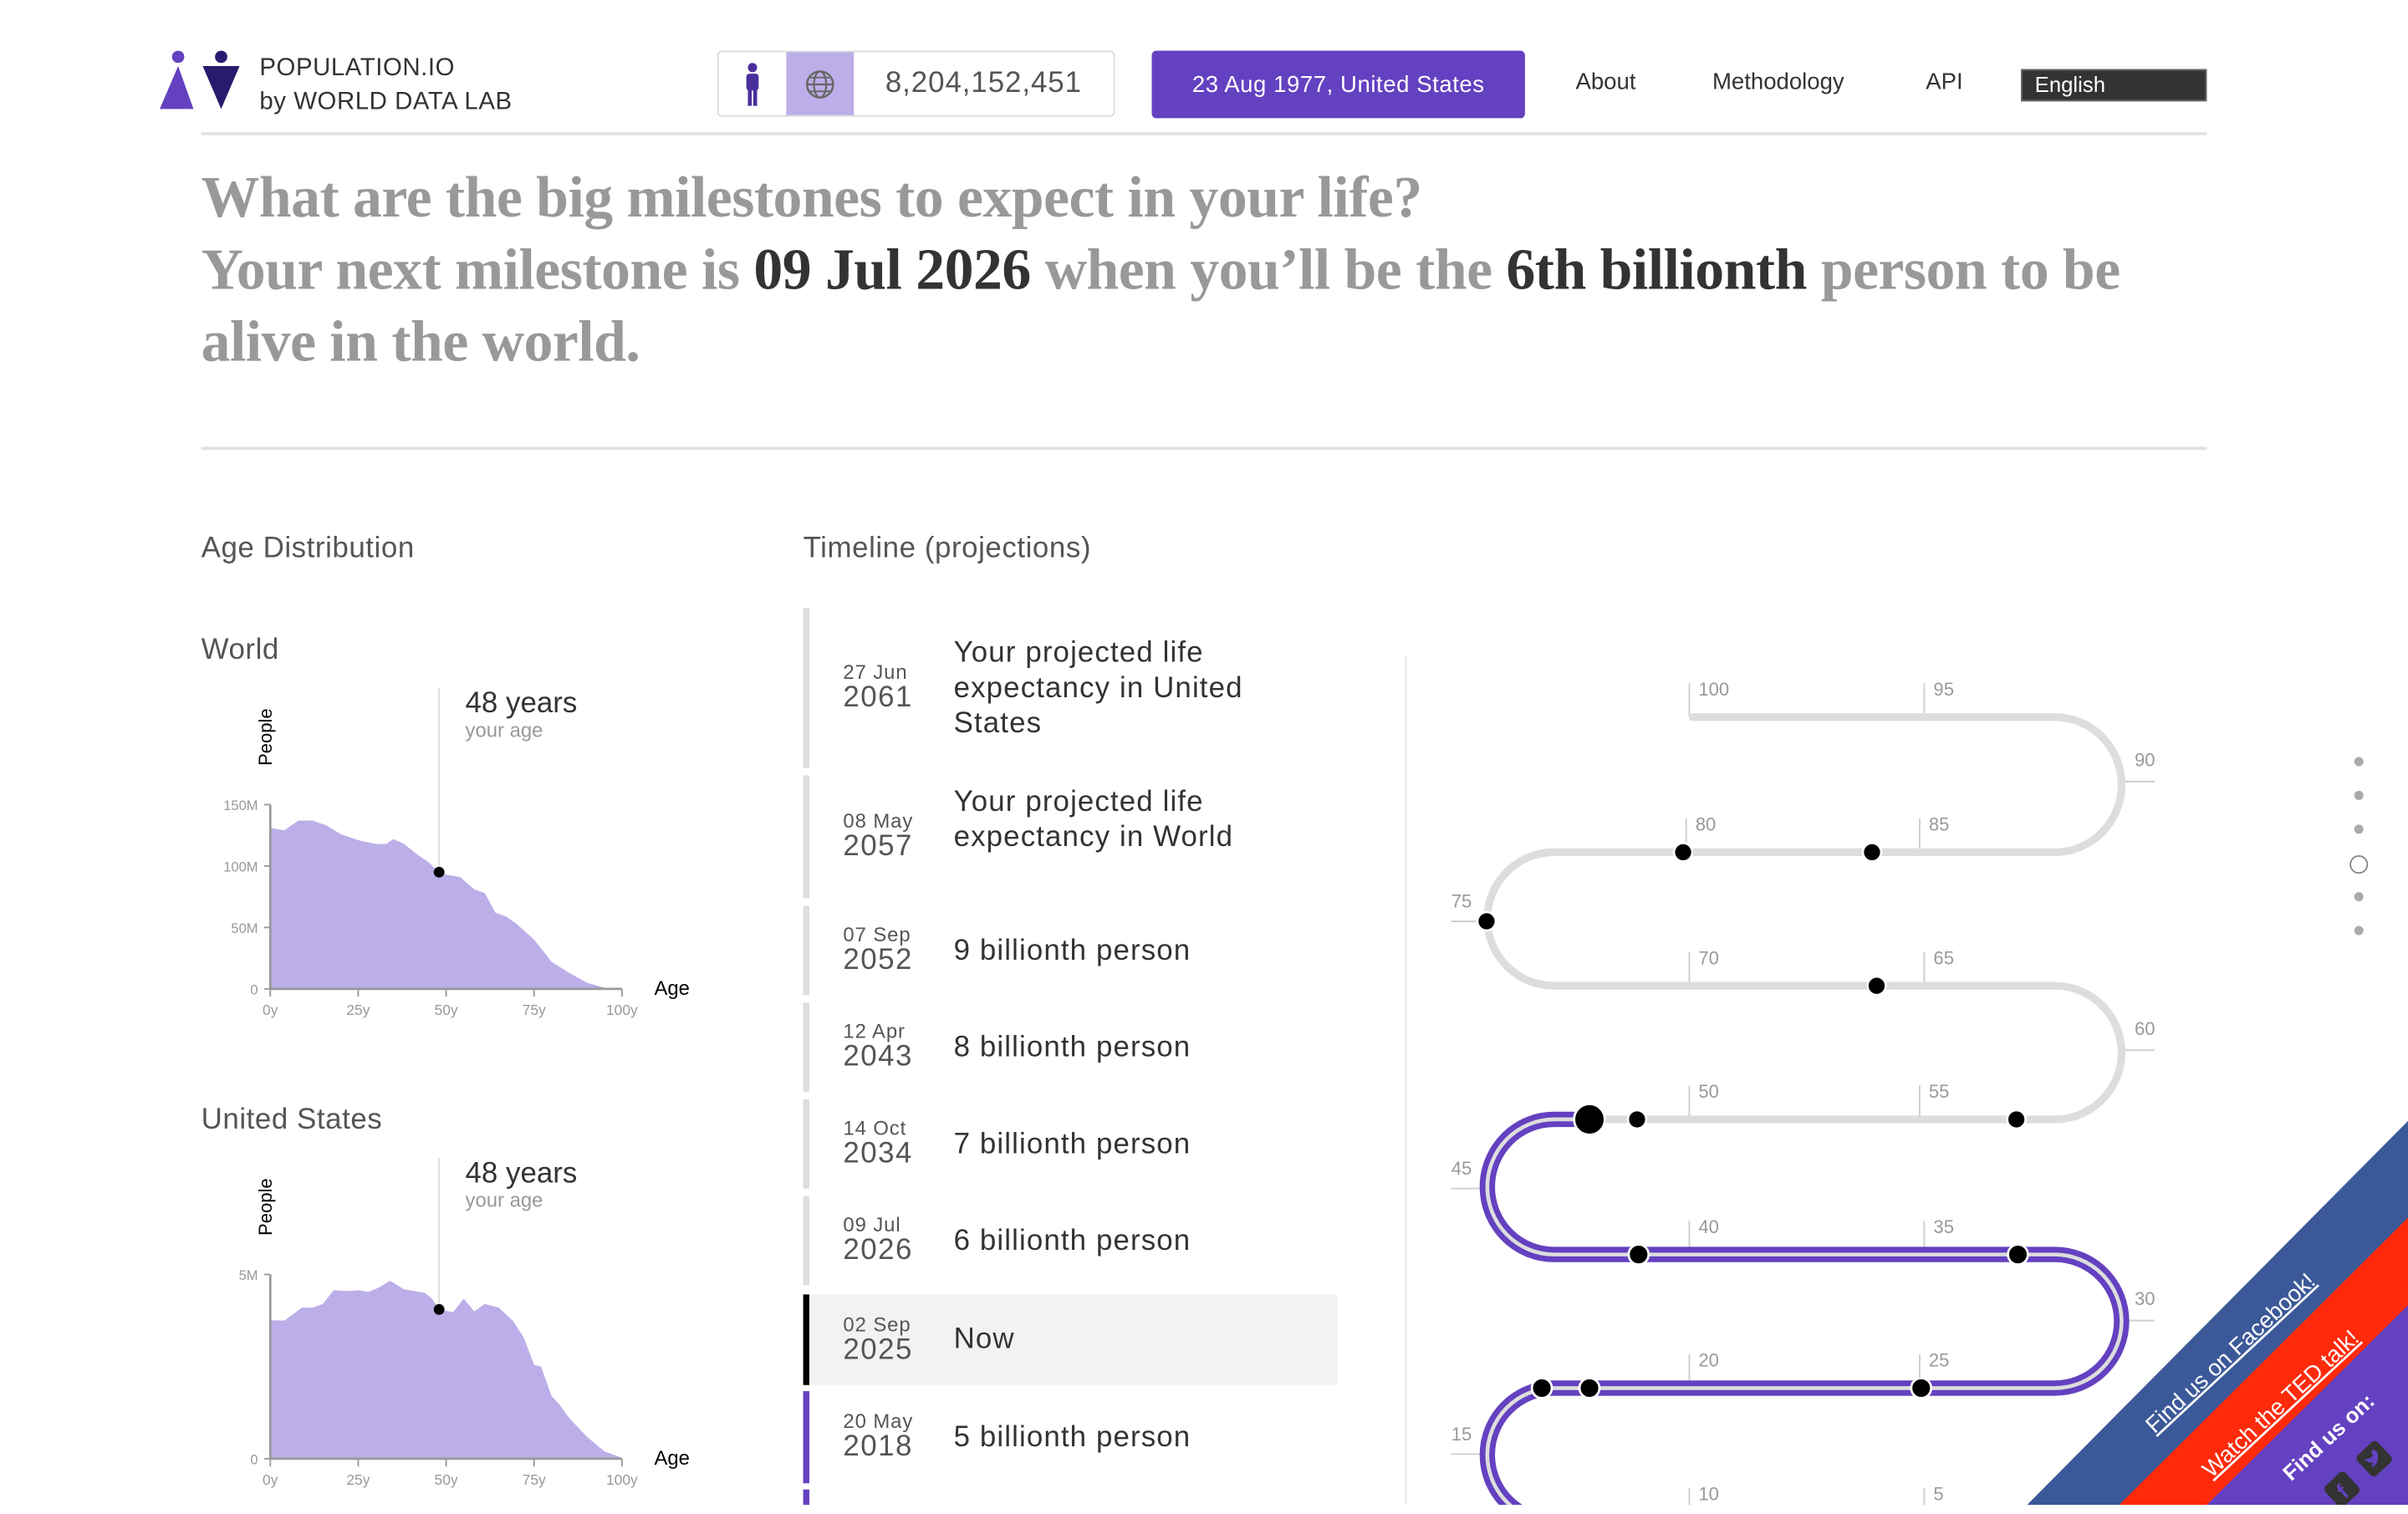  Describe the element at coordinates (2359, 864) in the screenshot. I see `page-dot-active` at that location.